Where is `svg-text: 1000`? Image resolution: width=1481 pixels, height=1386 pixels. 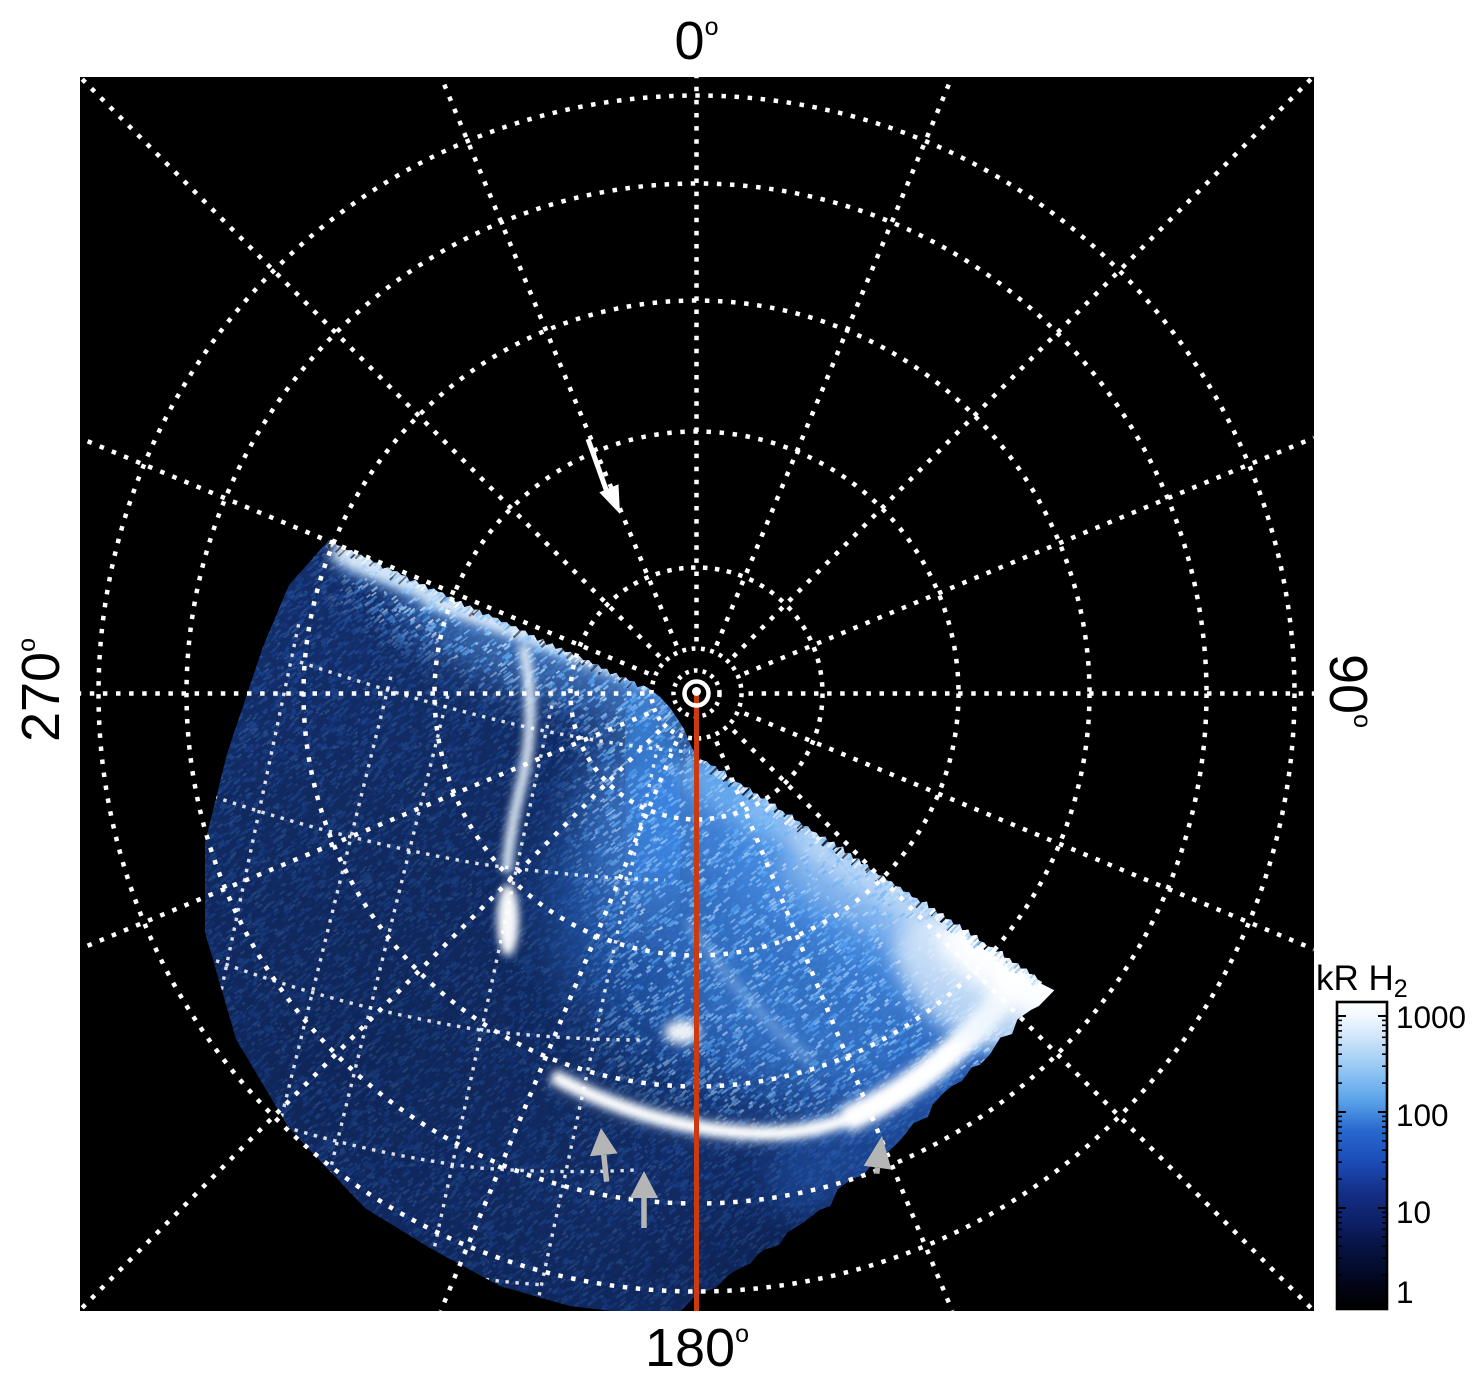
svg-text: 1000 is located at coordinates (1431, 1017).